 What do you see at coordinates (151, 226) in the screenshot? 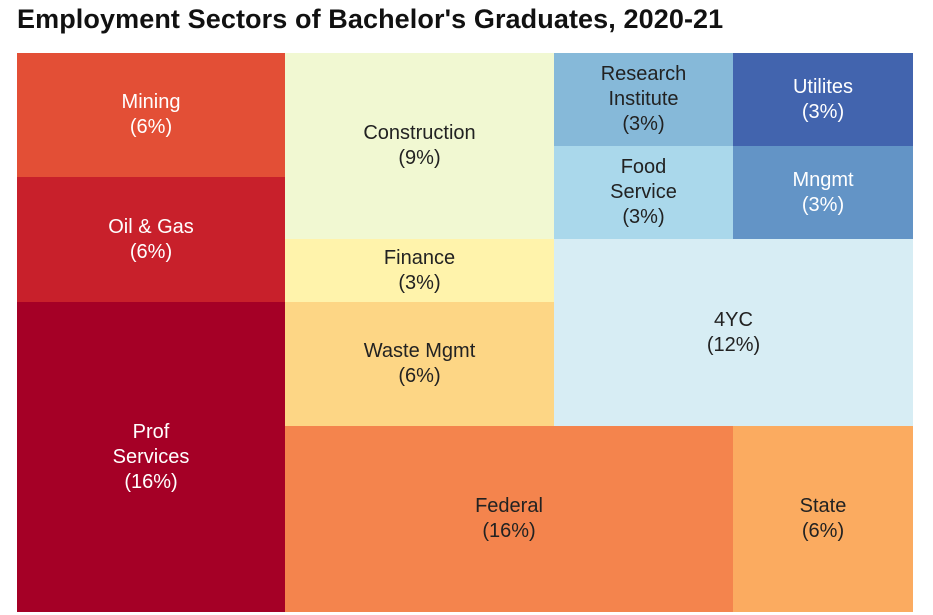
I see `tile-label: Oil & Gas` at bounding box center [151, 226].